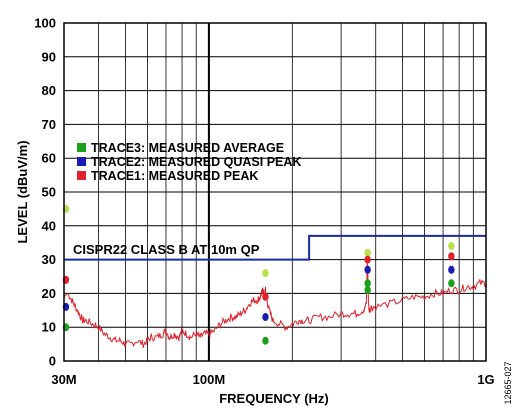  What do you see at coordinates (49, 158) in the screenshot?
I see `y-tick-label: 60` at bounding box center [49, 158].